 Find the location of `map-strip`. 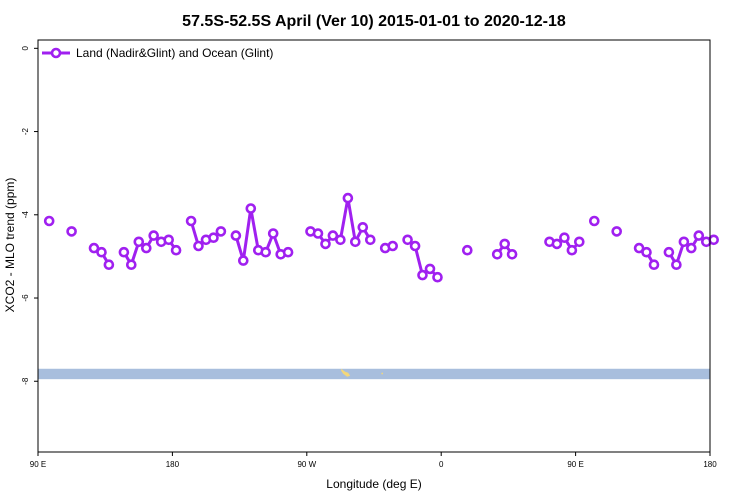

map-strip is located at coordinates (374, 374).